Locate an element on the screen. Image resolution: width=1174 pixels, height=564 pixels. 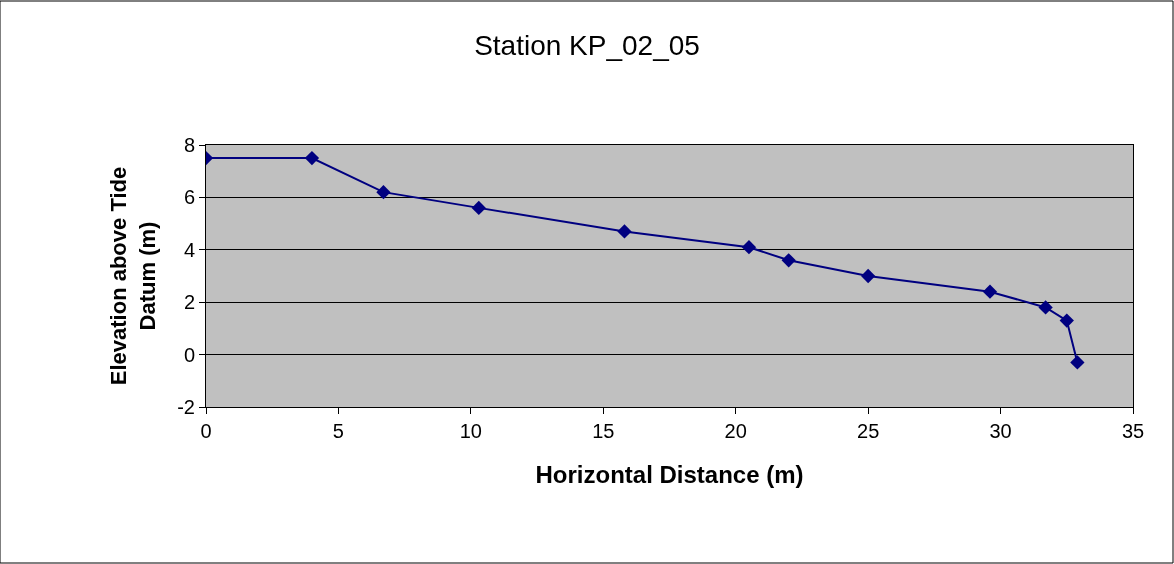
y-tick-label: 2 is located at coordinates (189, 302).